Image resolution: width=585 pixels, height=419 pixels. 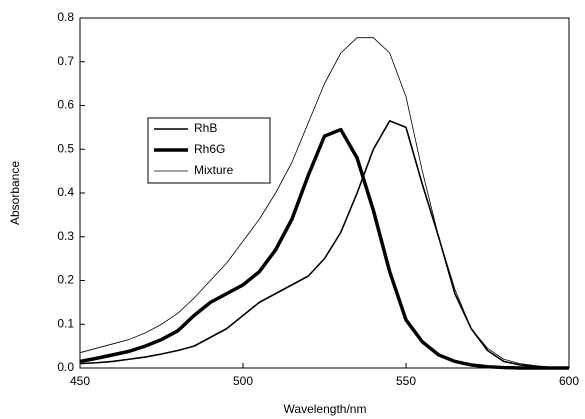 I want to click on y-tick-label: 0.6, so click(x=65, y=105).